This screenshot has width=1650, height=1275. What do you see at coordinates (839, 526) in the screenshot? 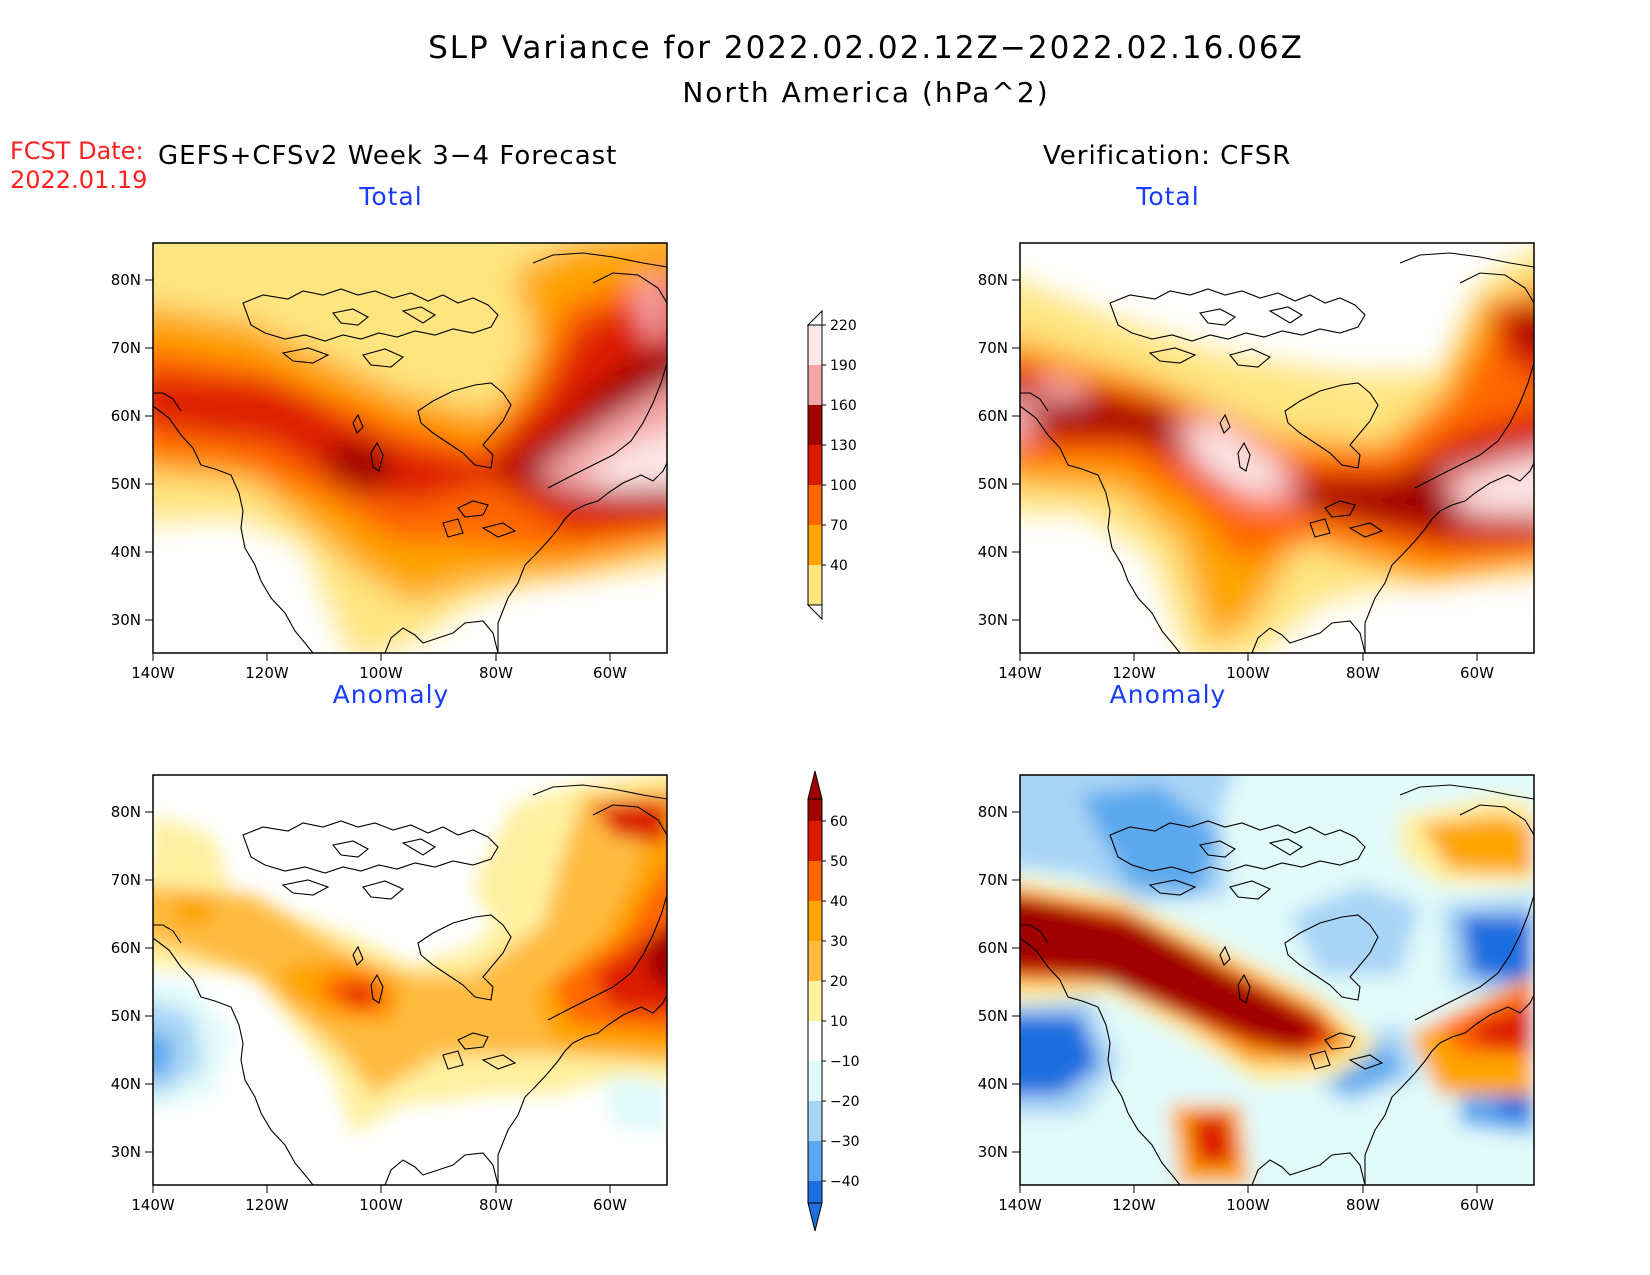
I see `colorbar-label: 70` at bounding box center [839, 526].